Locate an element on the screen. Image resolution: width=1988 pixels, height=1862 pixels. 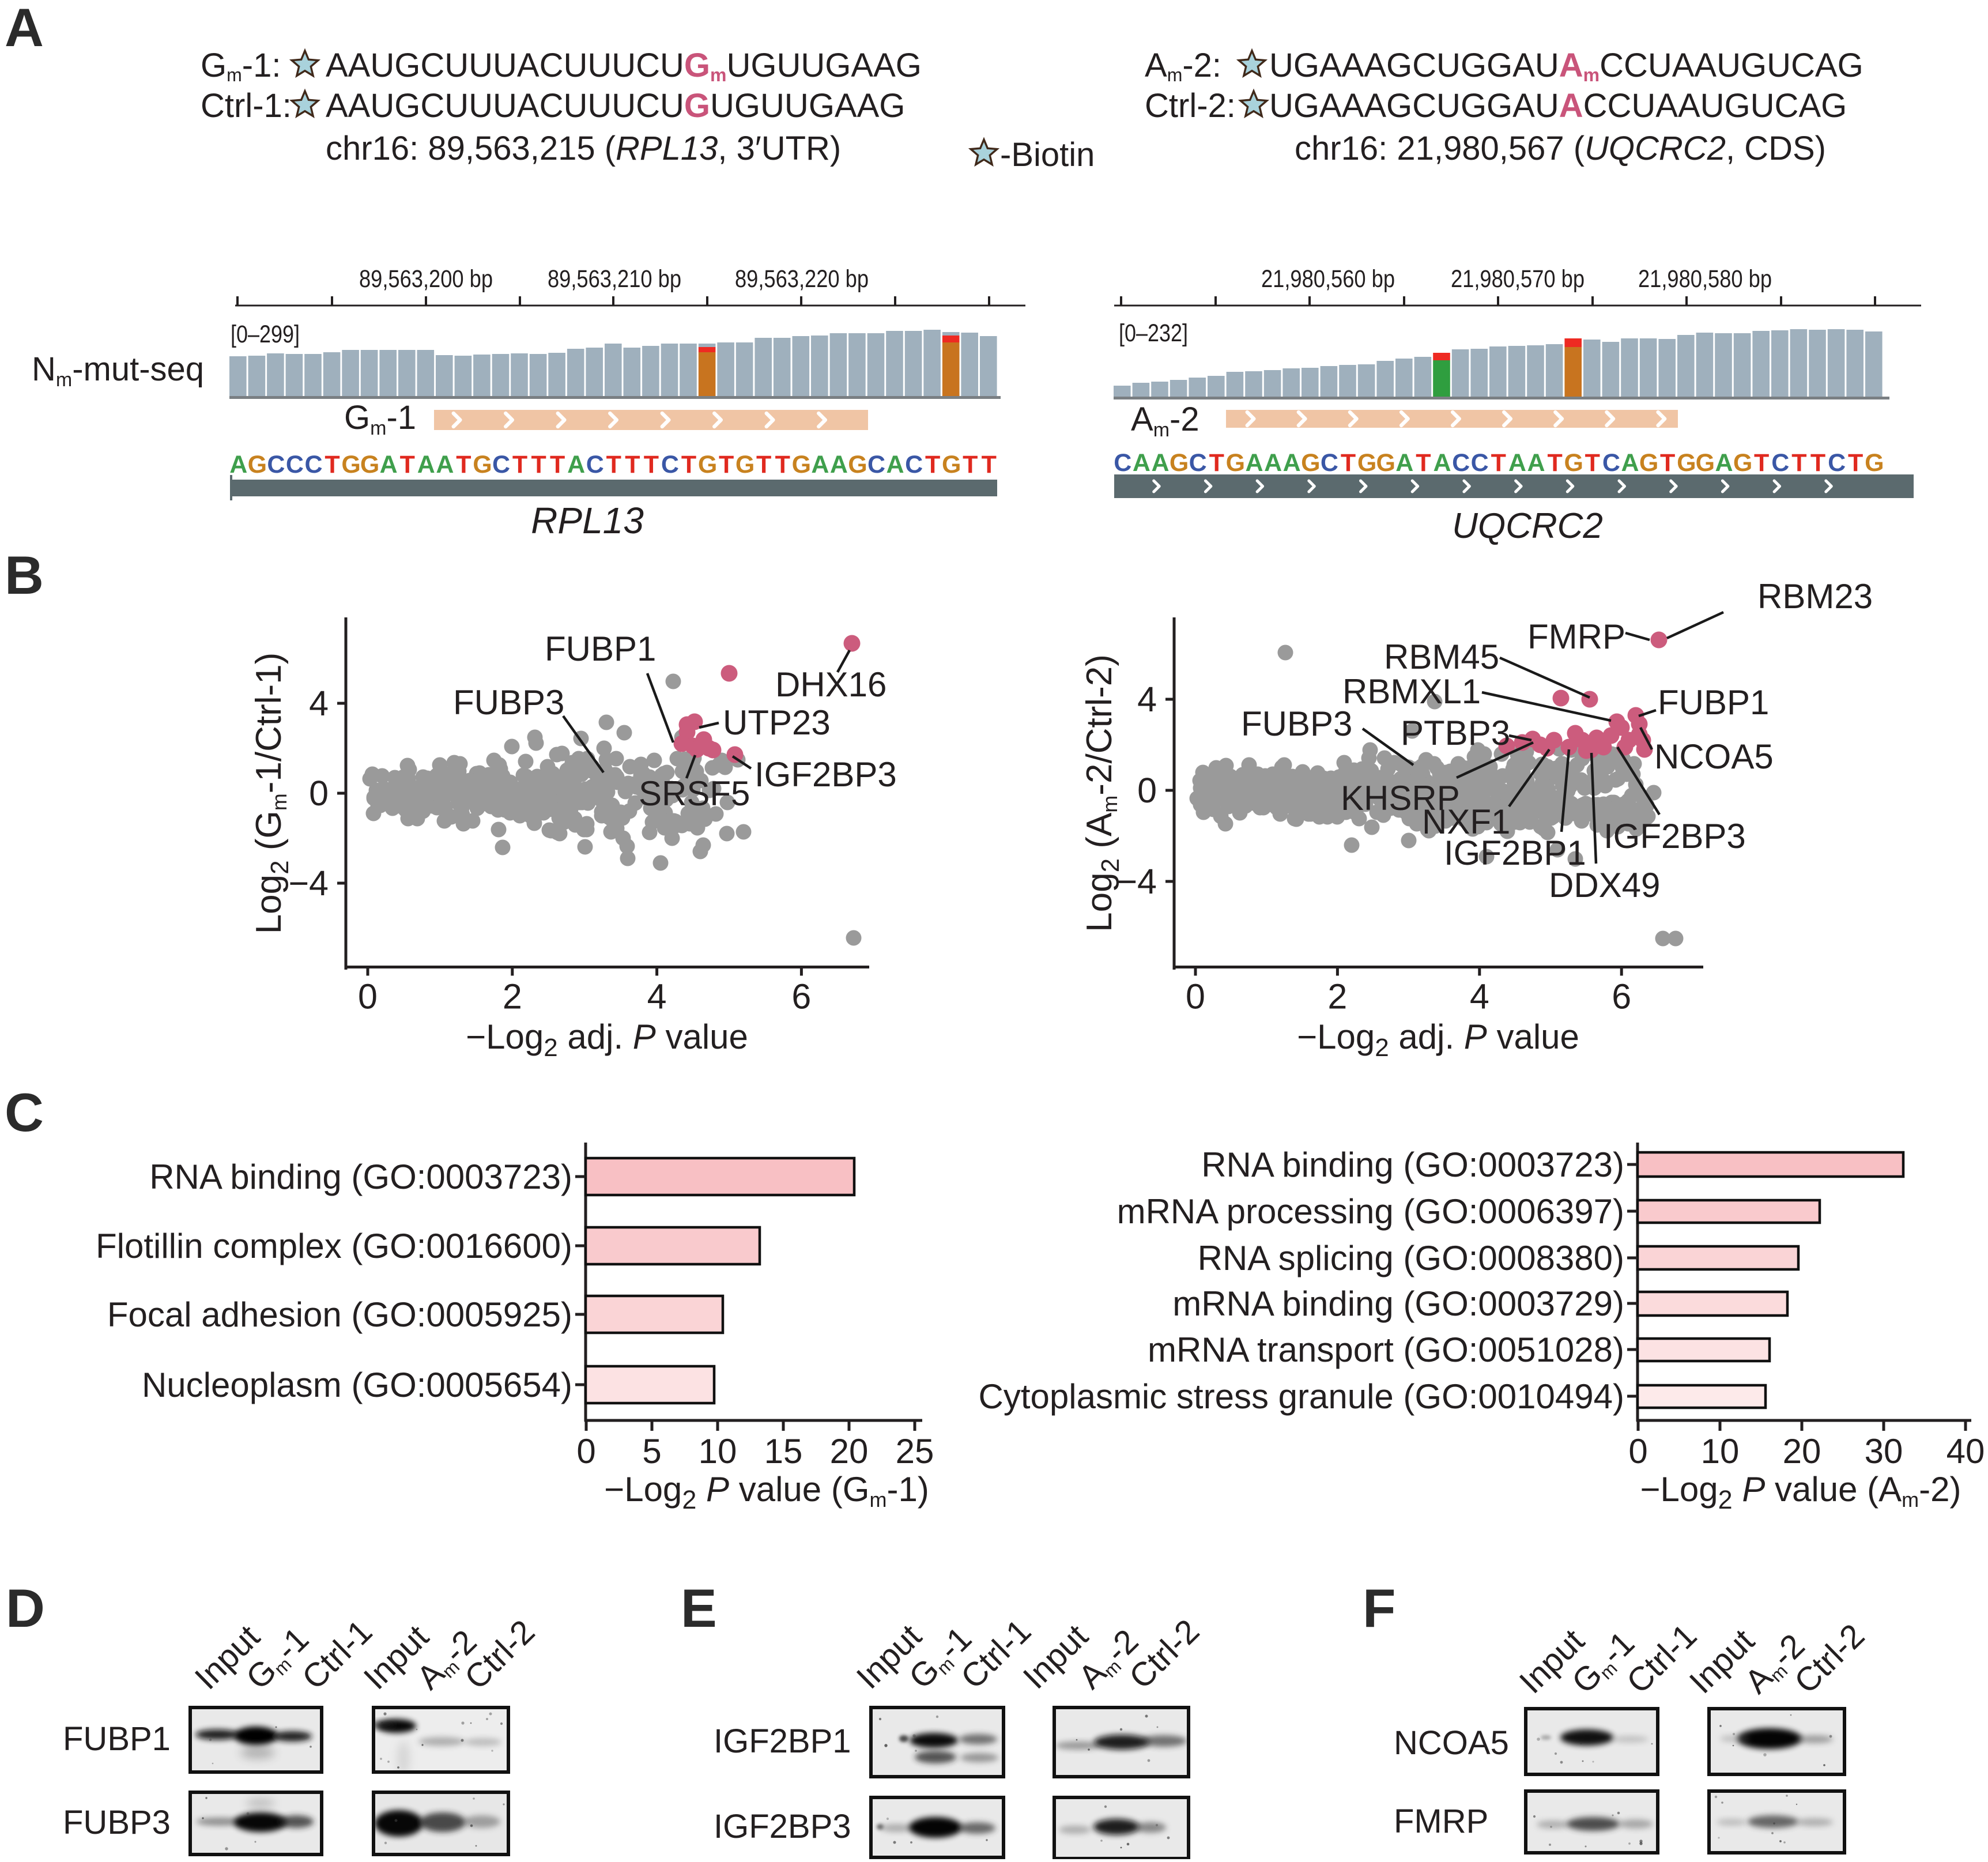
svg-text: 21,980,560 bp is located at coordinates (1328, 279).